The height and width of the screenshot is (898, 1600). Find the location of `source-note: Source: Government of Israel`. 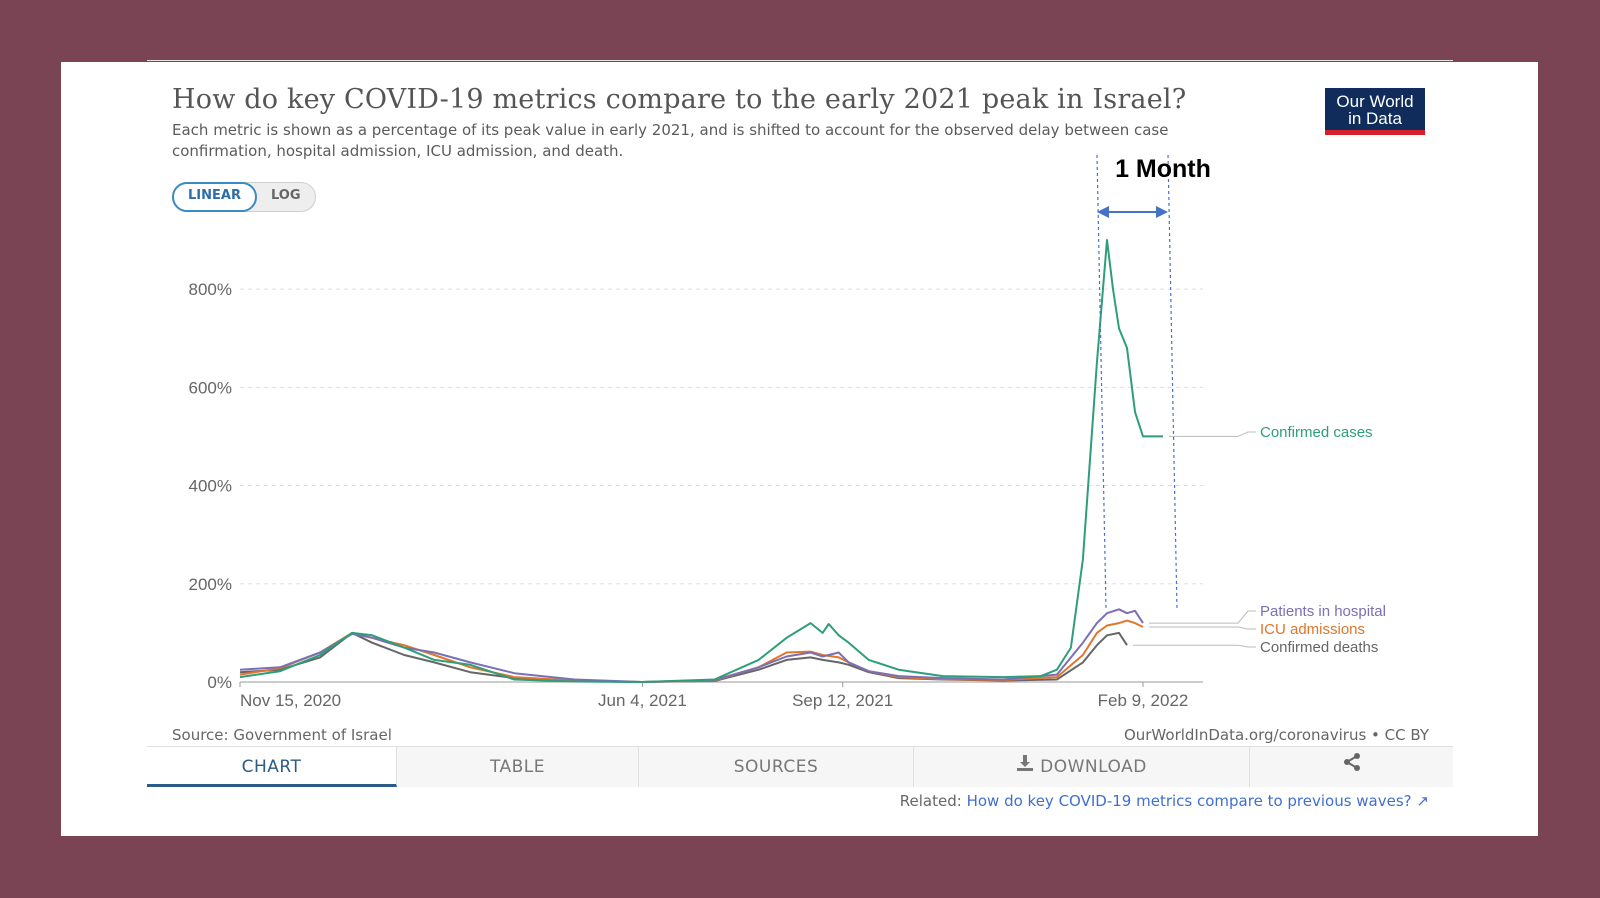

source-note: Source: Government of Israel is located at coordinates (282, 735).